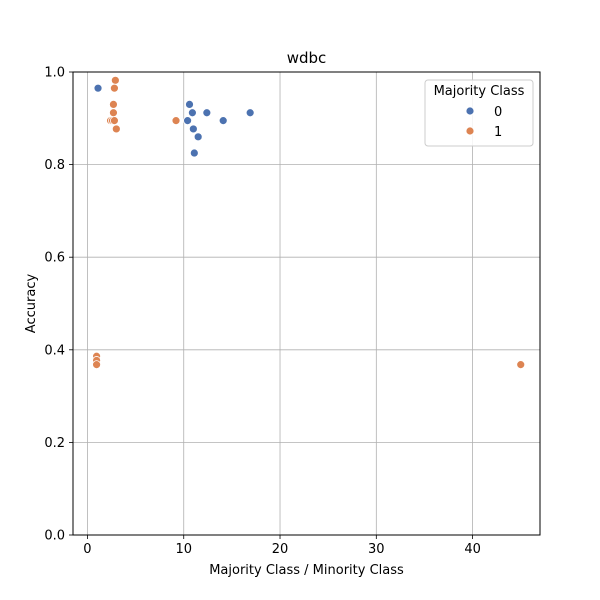  What do you see at coordinates (483, 122) in the screenshot?
I see `legend-entries: 01` at bounding box center [483, 122].